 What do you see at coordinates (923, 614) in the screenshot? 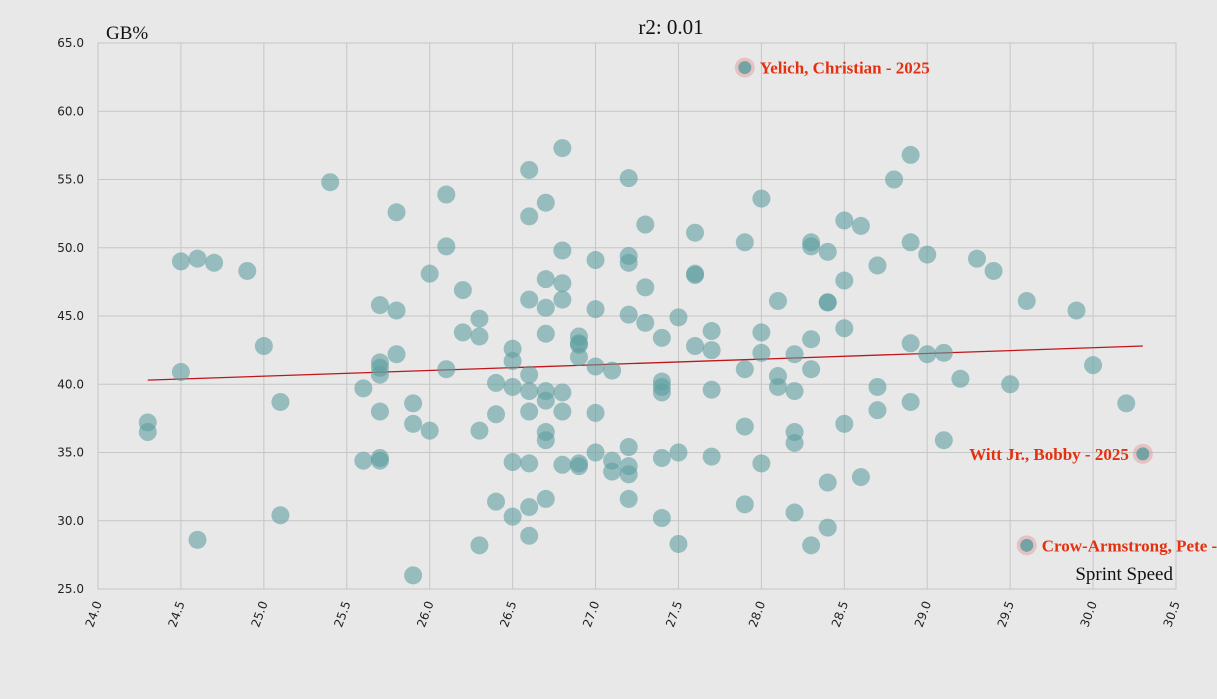
I see `x-tick-label: 29.0` at bounding box center [923, 614].